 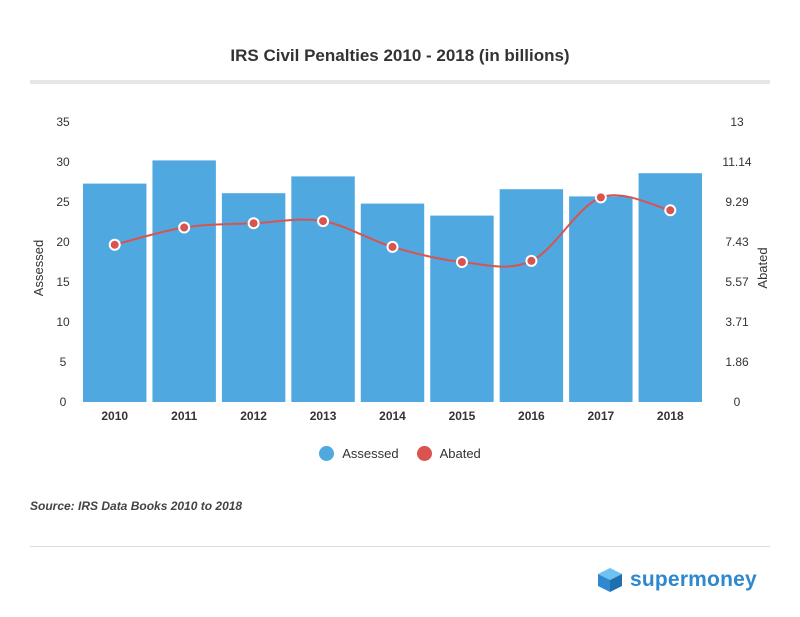 What do you see at coordinates (63, 122) in the screenshot?
I see `left-tick-label: 35` at bounding box center [63, 122].